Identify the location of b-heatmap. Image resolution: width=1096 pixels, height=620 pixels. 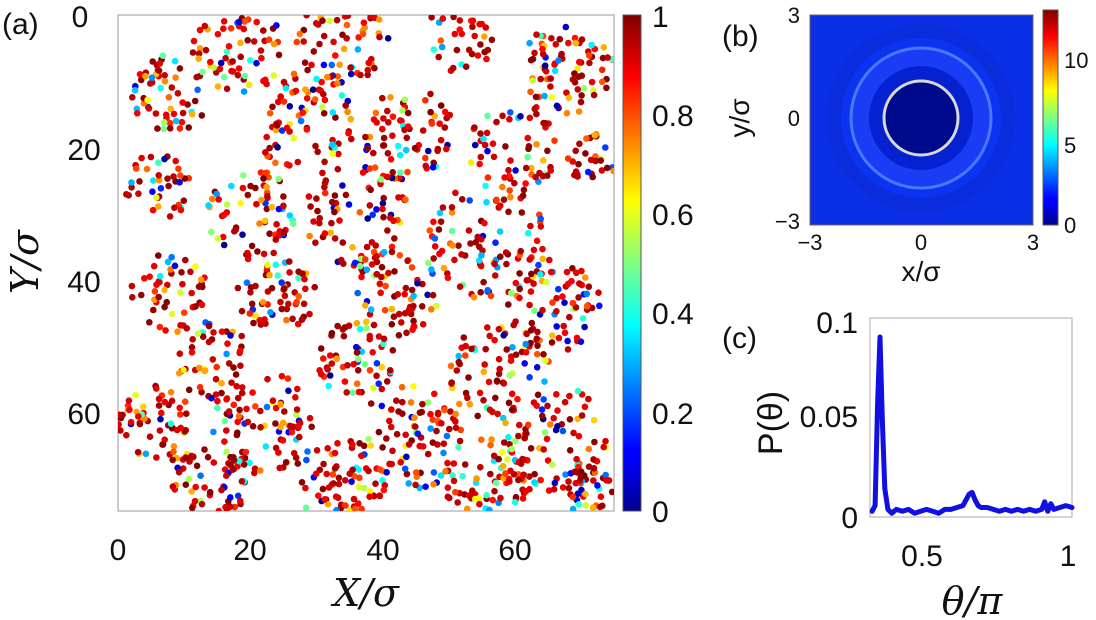
(921, 120).